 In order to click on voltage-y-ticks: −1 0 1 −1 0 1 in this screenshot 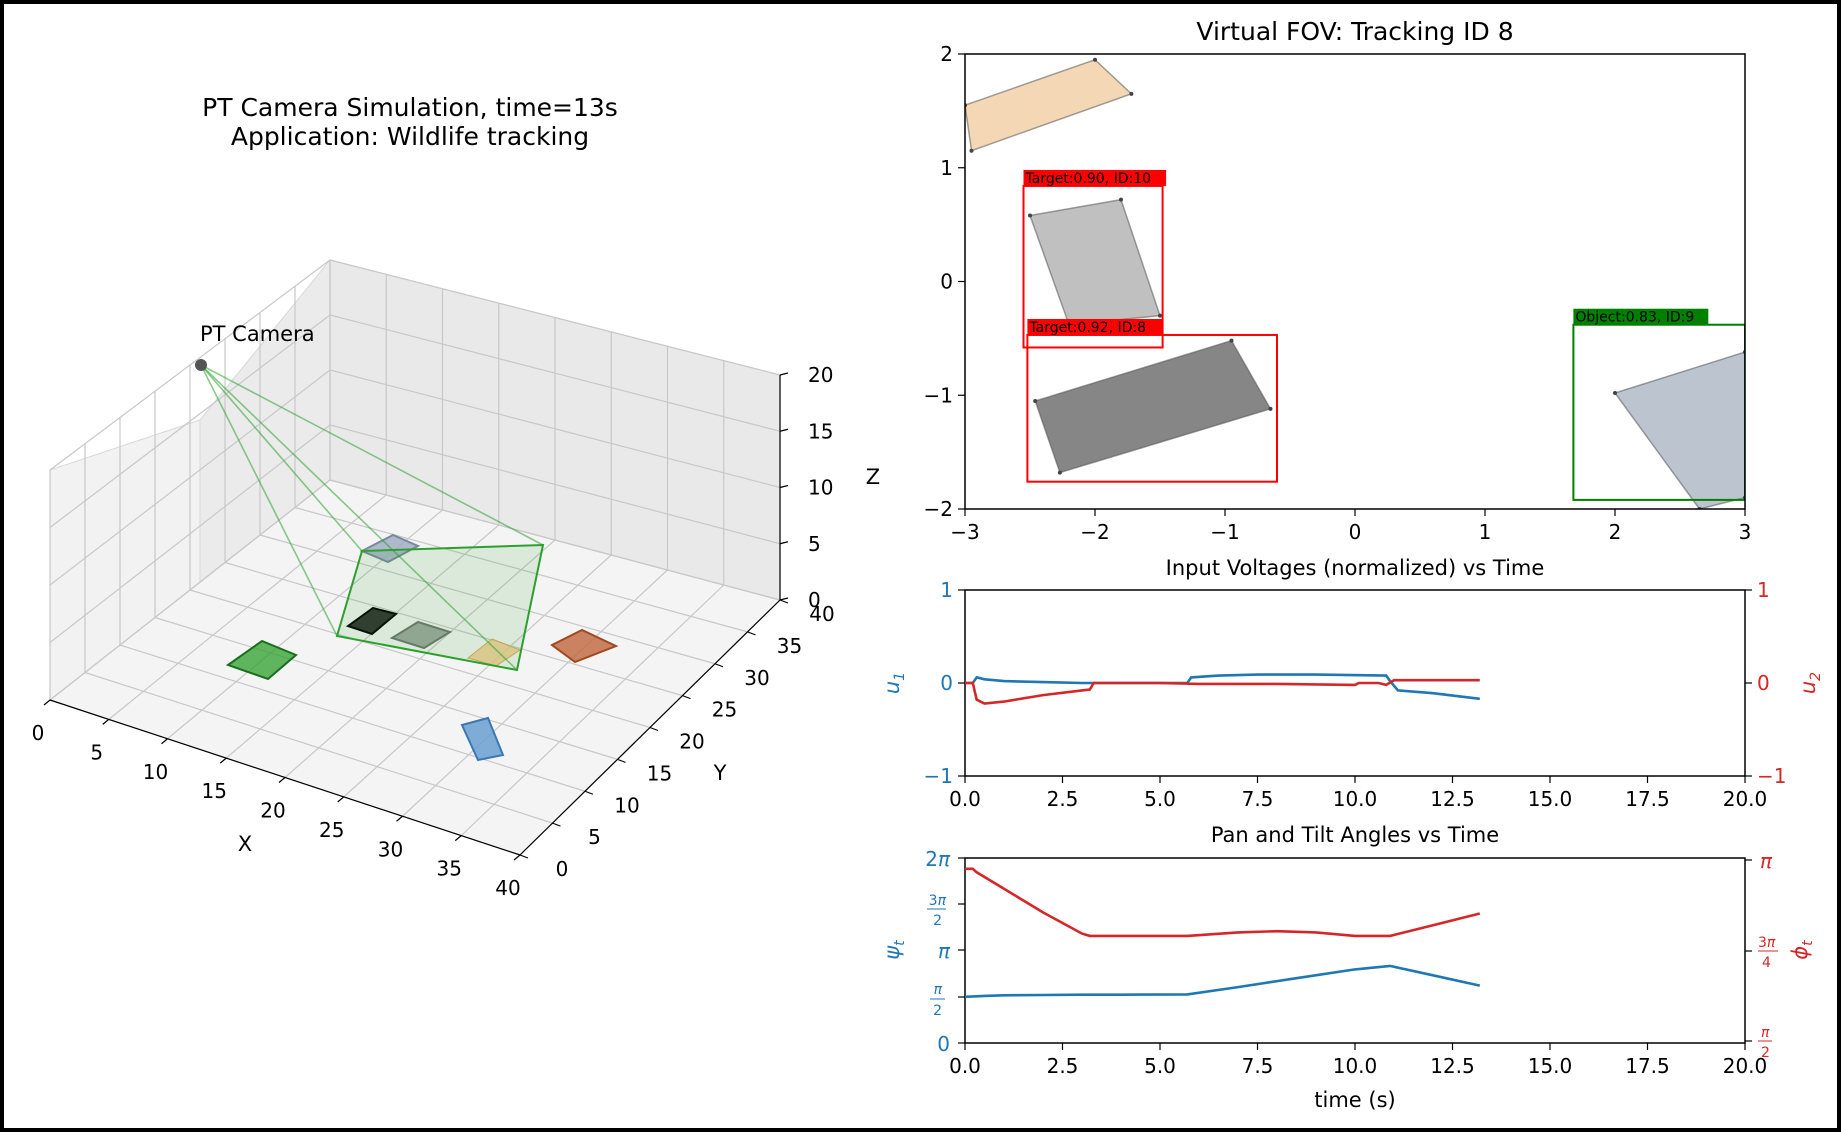, I will do `click(1355, 683)`.